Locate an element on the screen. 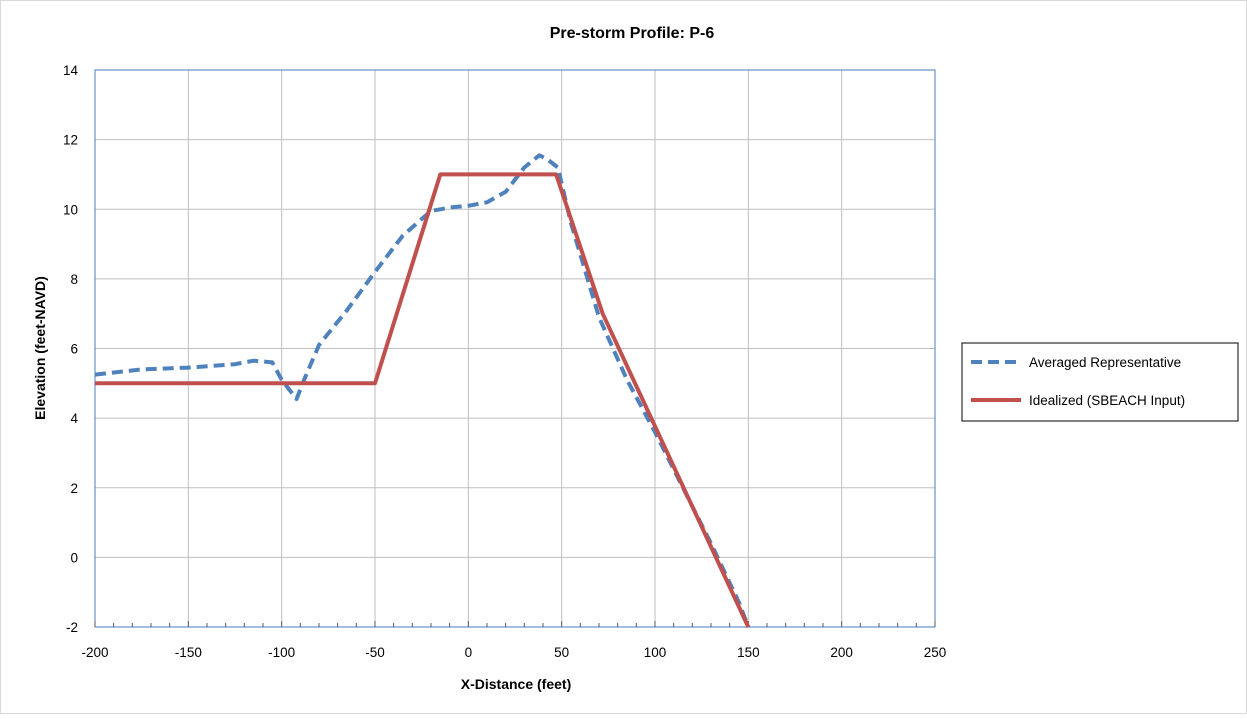  legend-label-idealized: Idealized (SBEACH Input) is located at coordinates (1107, 400).